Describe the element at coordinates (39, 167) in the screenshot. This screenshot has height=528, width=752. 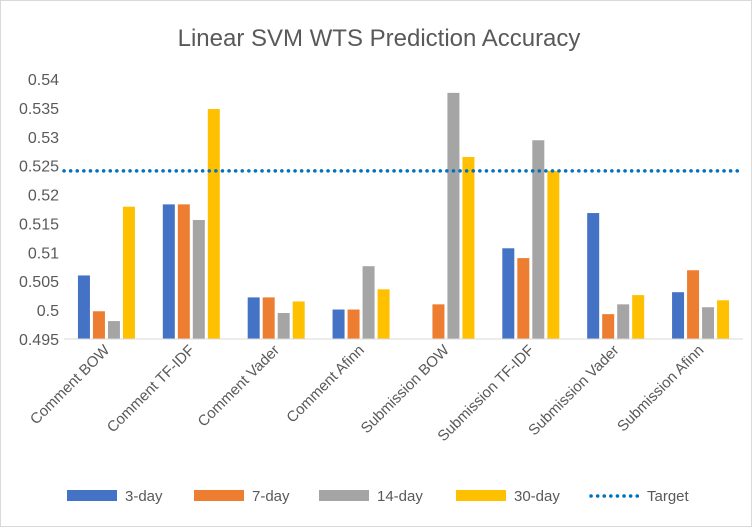
I see `y-tick-label: 0.525` at that location.